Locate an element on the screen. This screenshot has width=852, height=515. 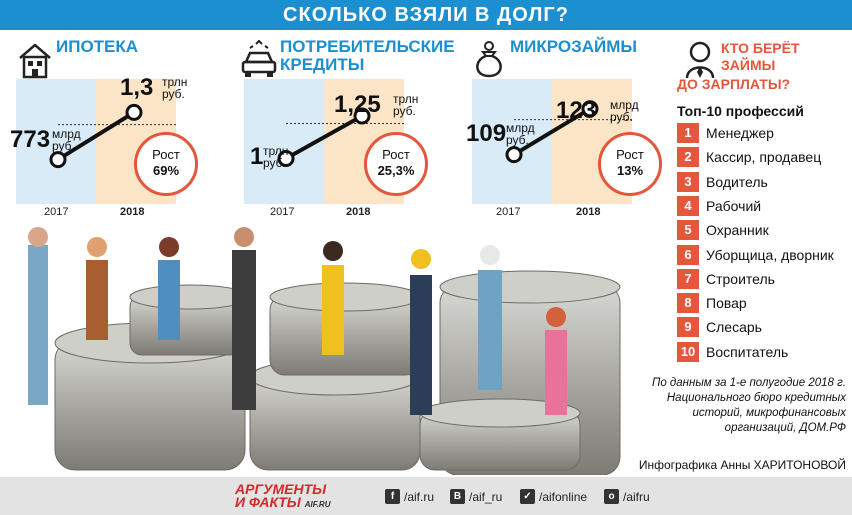
profession-item: 10 Воспитатель is located at coordinates (764, 352).